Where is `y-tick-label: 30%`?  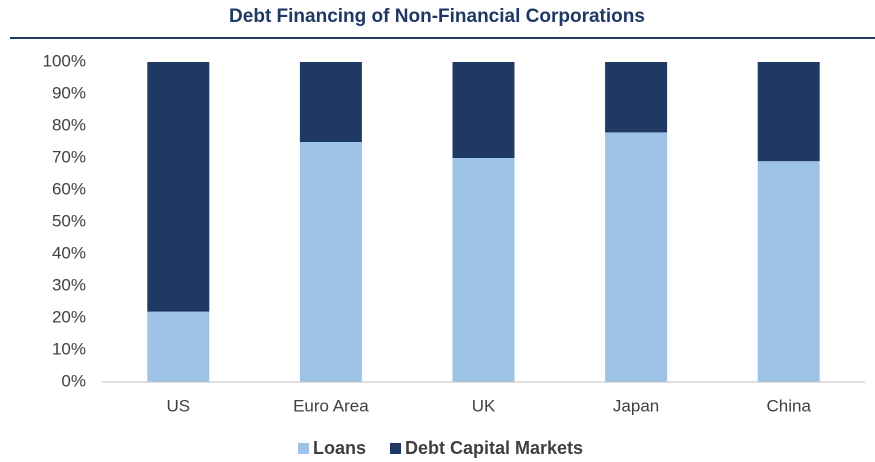
y-tick-label: 30% is located at coordinates (69, 284).